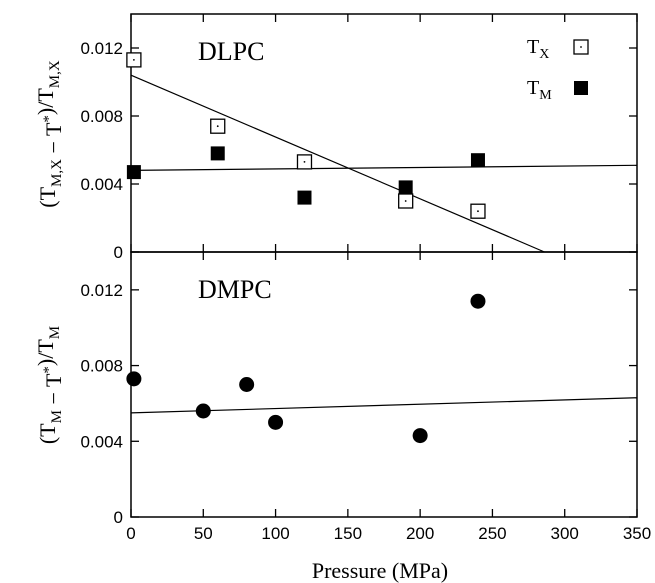 This screenshot has width=655, height=583. I want to click on legend: TX TM, so click(558, 69).